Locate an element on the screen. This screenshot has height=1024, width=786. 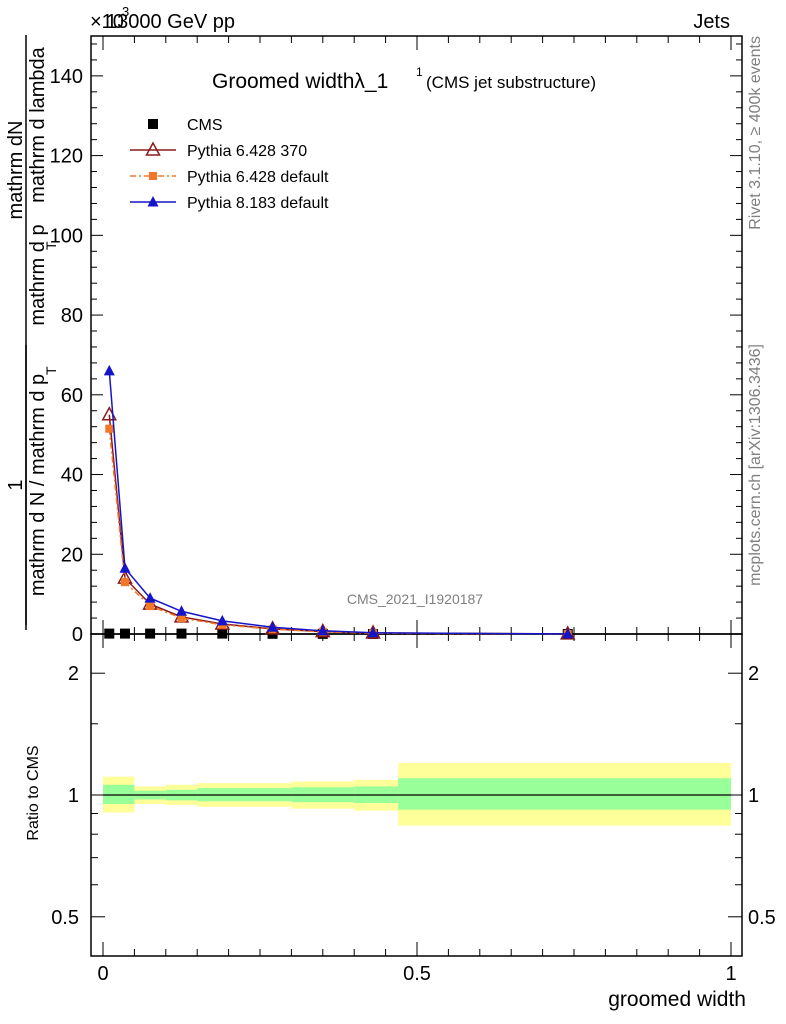
ratio-xtick-label: 1 is located at coordinates (730, 974).